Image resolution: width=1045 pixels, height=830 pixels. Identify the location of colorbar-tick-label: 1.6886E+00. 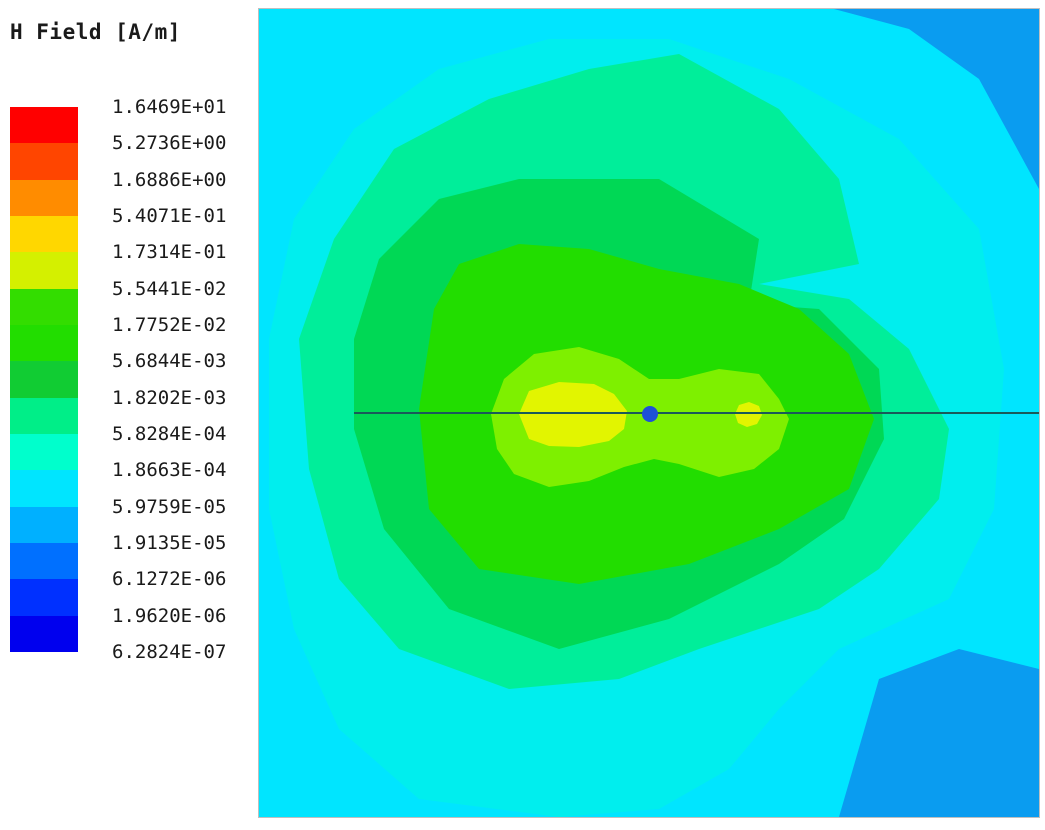
(169, 180).